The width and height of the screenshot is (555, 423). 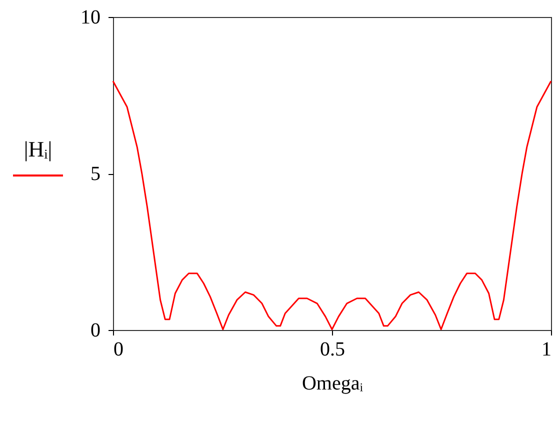 I want to click on y-tick-label: 10, so click(x=90, y=17).